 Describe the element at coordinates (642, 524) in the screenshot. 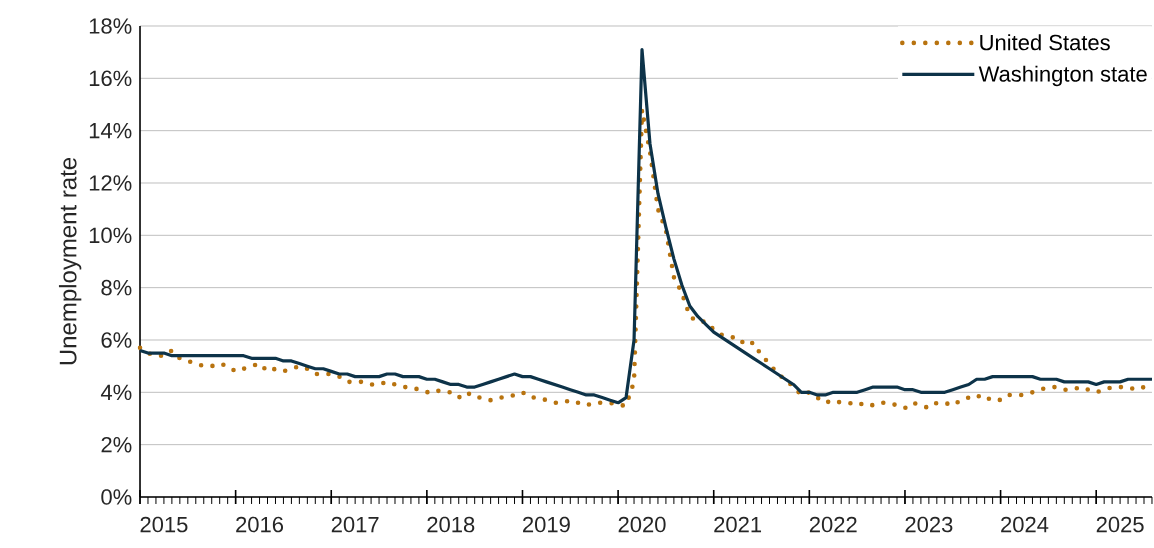

I see `x-tick-label: 2020` at that location.